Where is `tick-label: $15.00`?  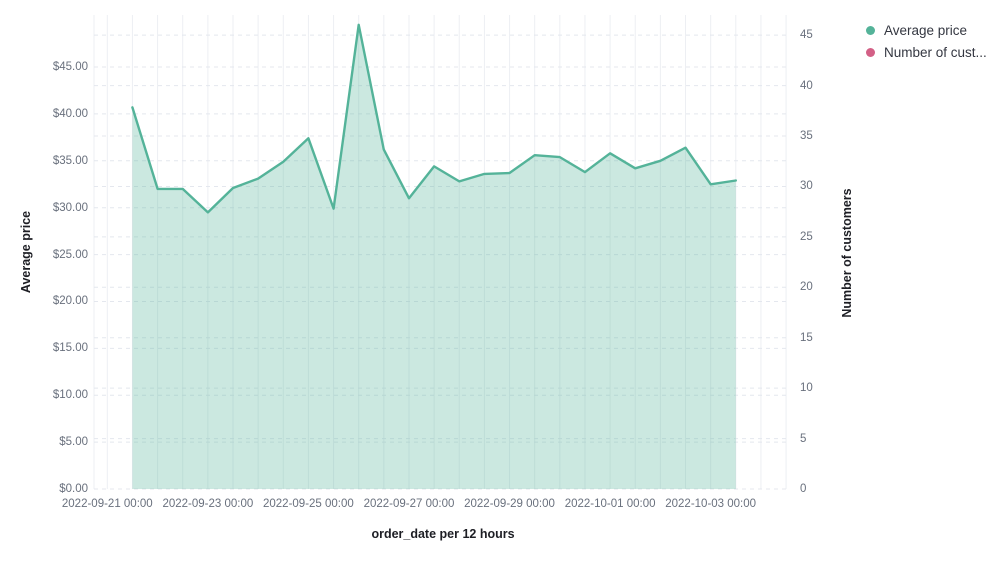 tick-label: $15.00 is located at coordinates (70, 348).